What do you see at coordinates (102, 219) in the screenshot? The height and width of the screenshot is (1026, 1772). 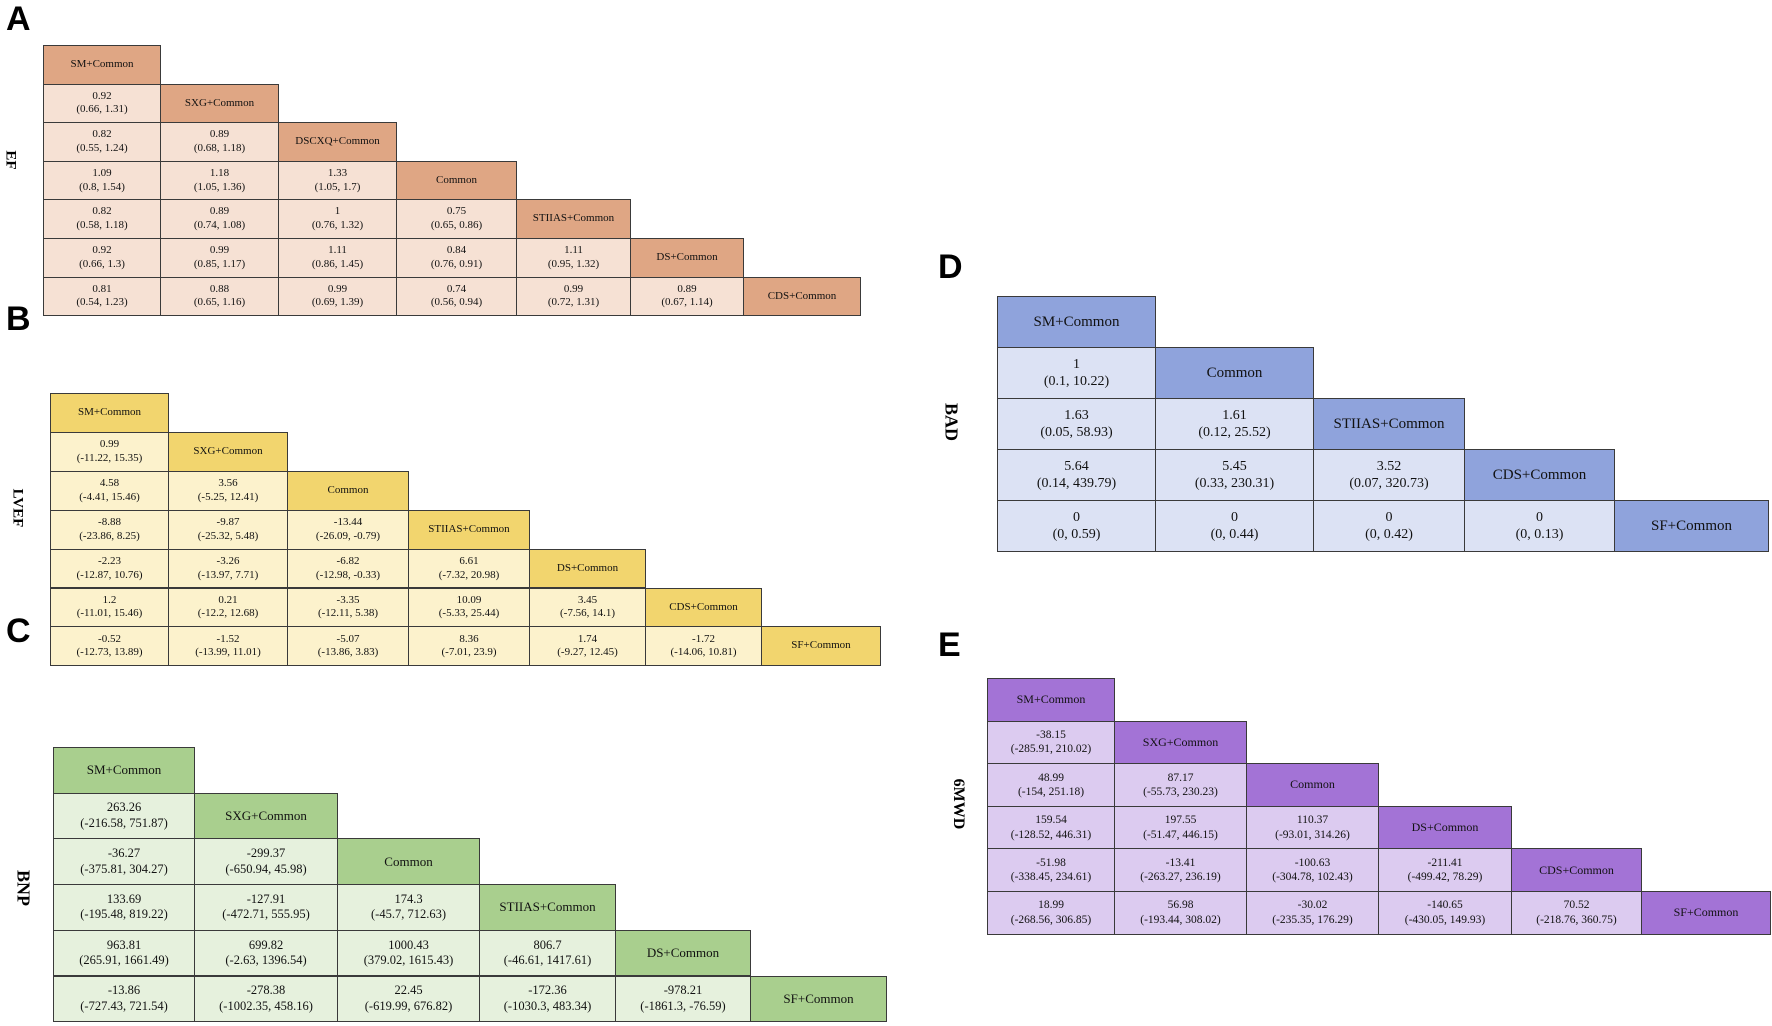 I see `league-cell: 0.82 (0.58, 1.18)` at bounding box center [102, 219].